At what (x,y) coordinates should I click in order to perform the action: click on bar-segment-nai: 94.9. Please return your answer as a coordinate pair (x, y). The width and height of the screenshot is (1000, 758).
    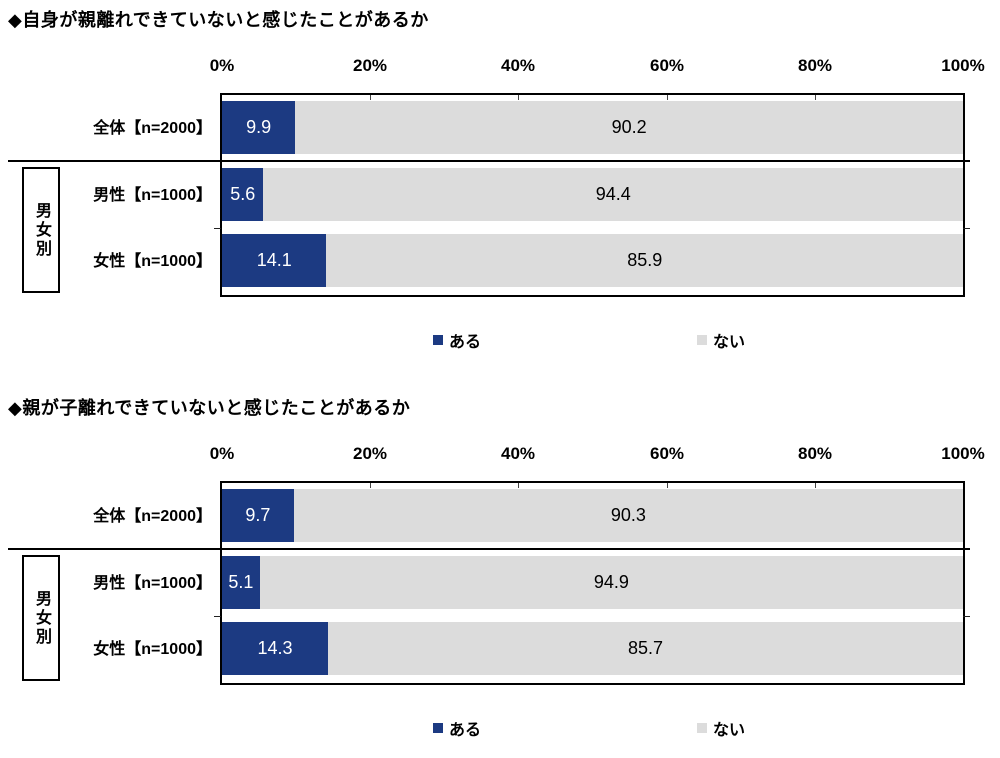
    Looking at the image, I should click on (611, 582).